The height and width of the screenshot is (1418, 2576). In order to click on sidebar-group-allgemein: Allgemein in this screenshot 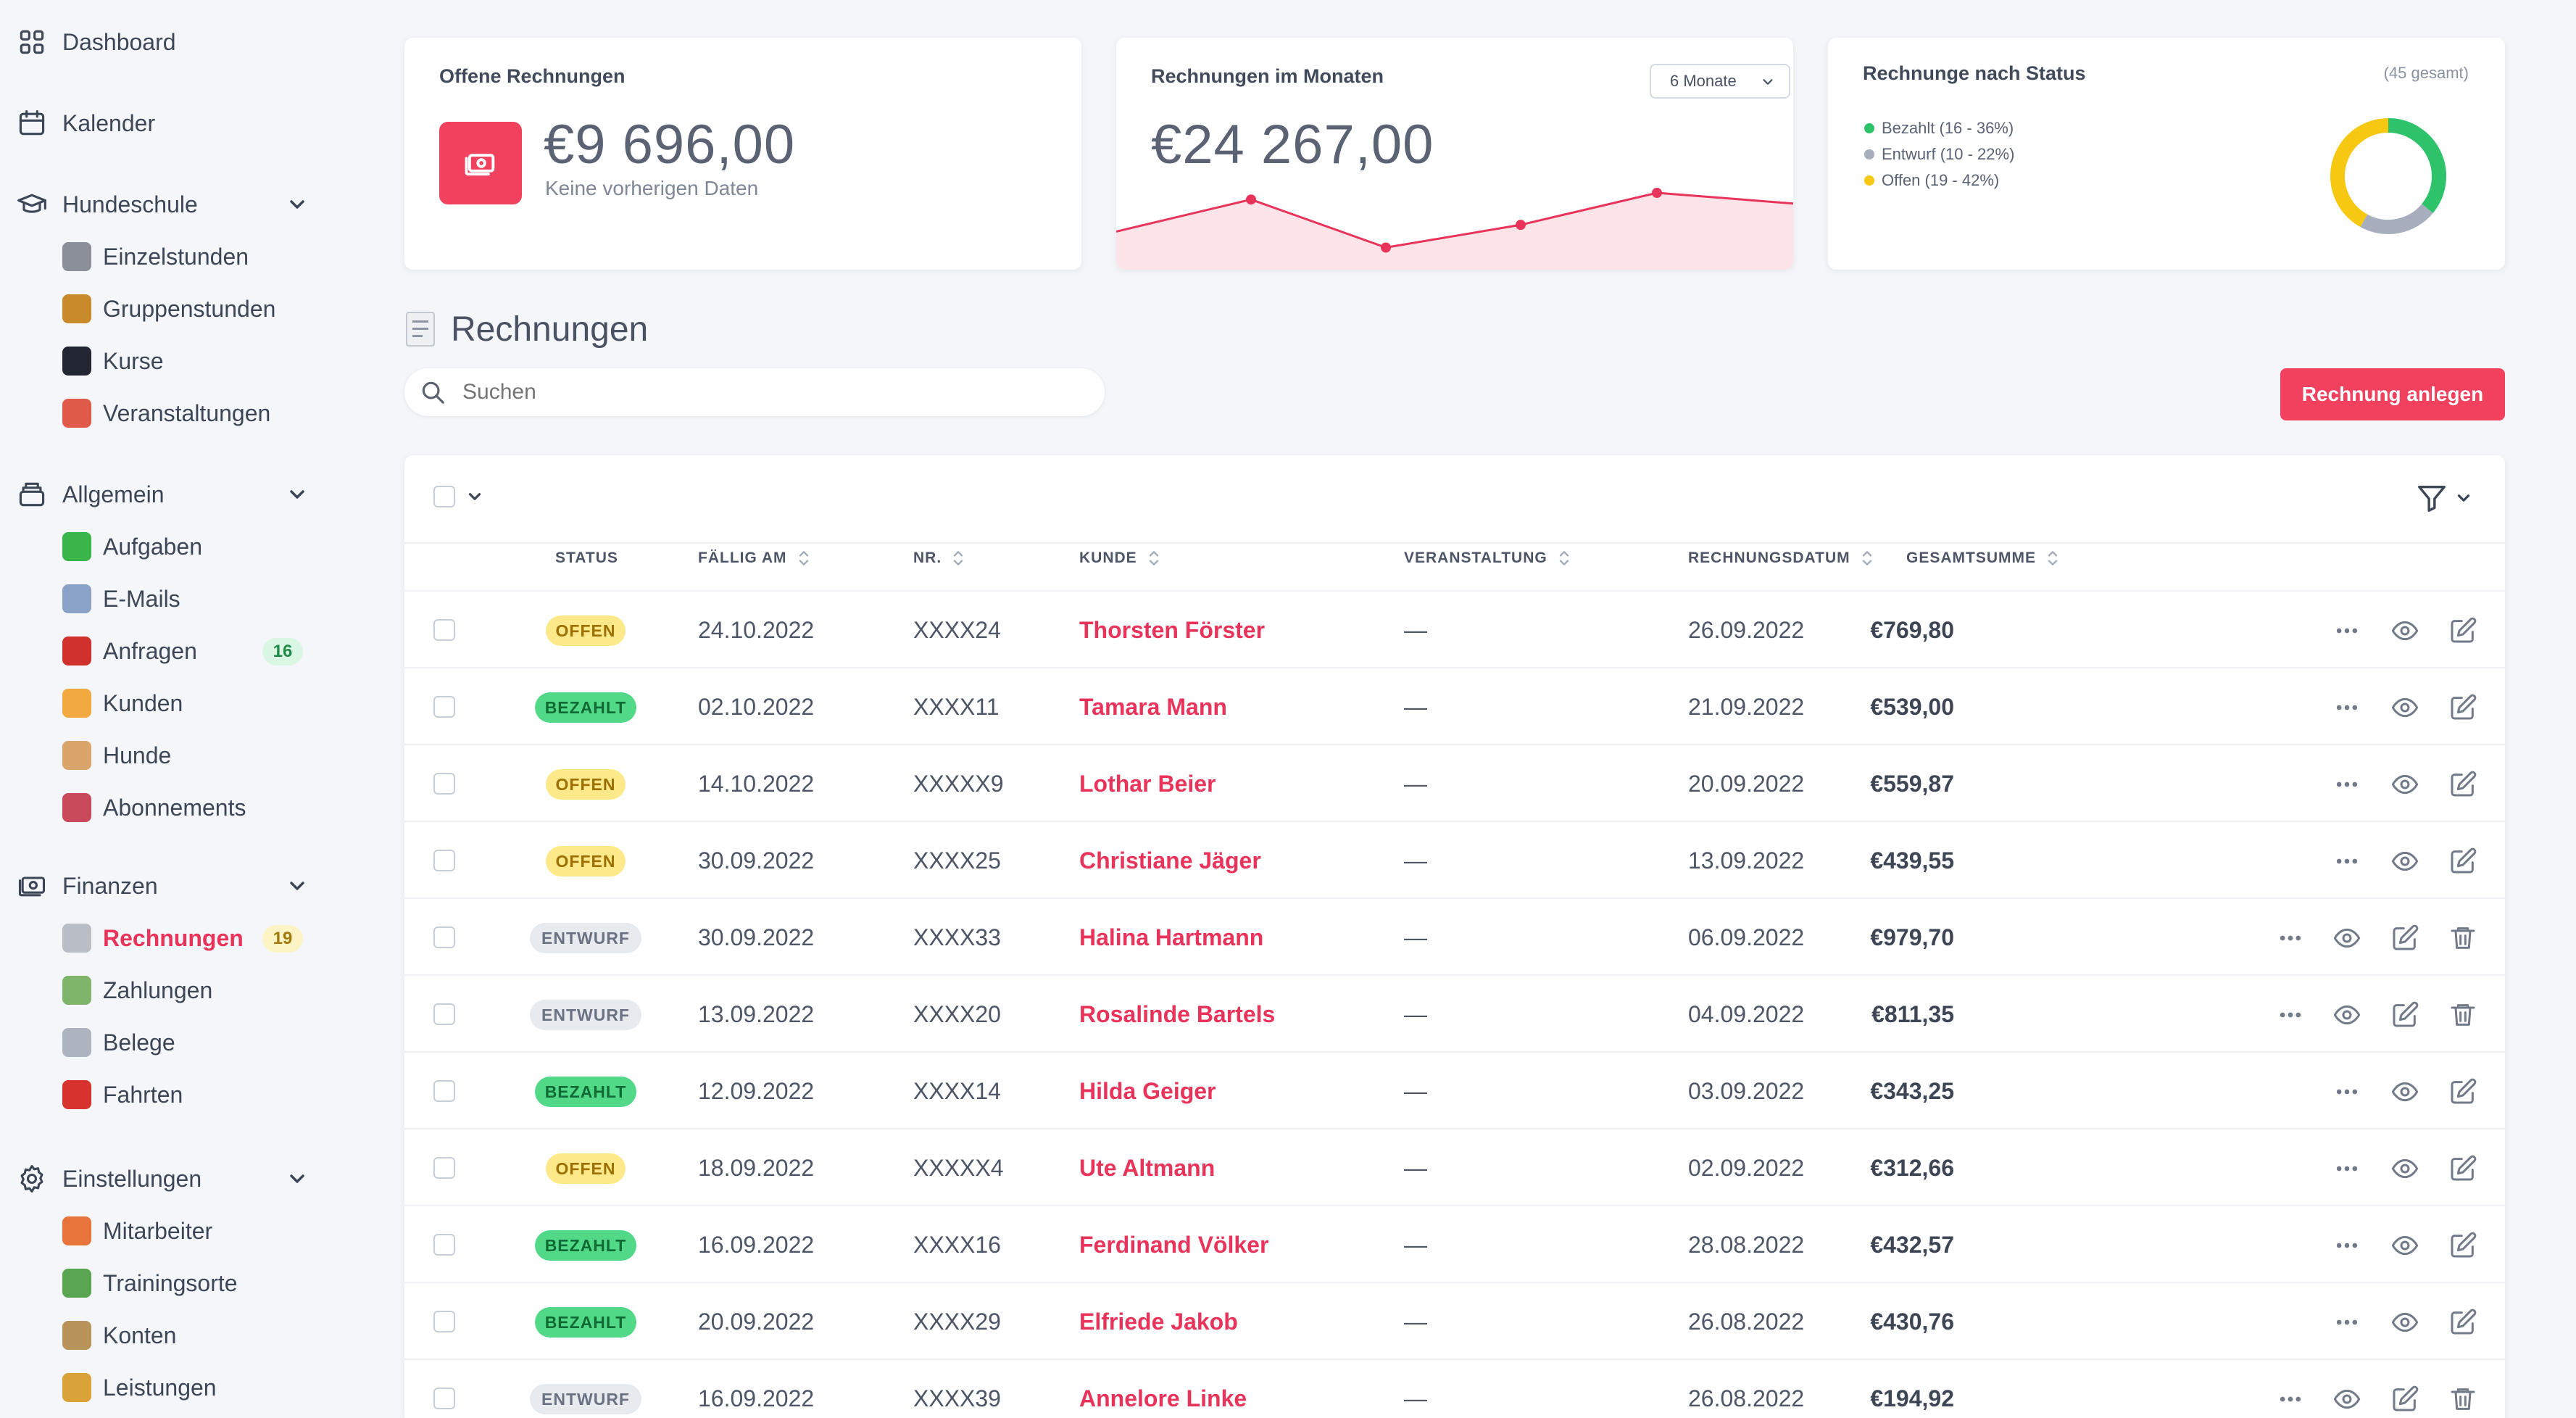, I will do `click(166, 495)`.